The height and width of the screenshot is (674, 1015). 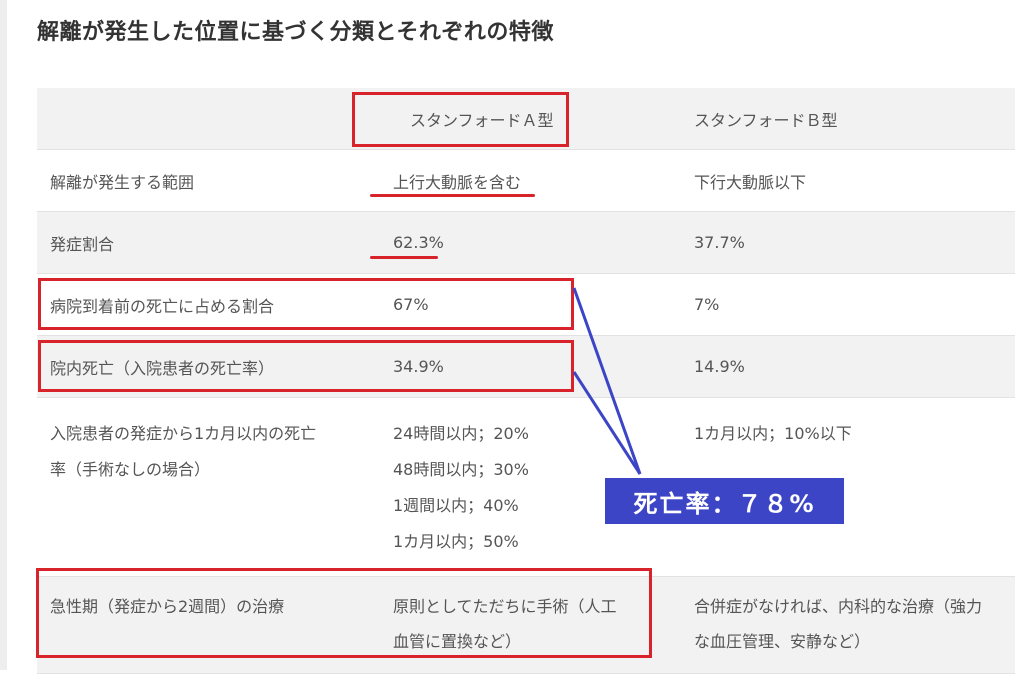 I want to click on row-label-line: 率（手術なしの場合）, so click(x=130, y=469).